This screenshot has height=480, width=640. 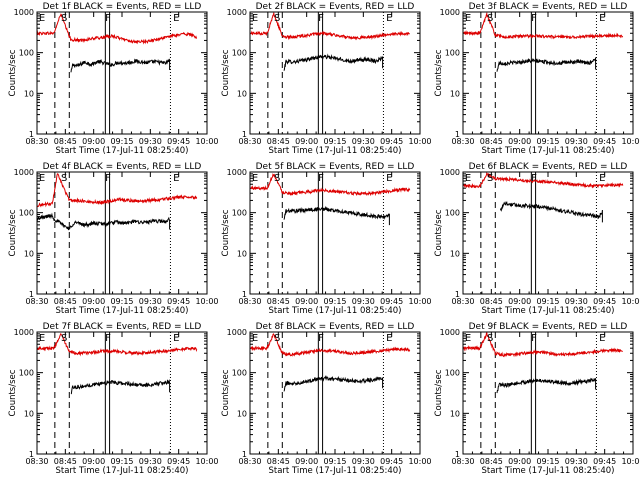 I want to click on chart-title: Det 5f BLACK = Events, RED = LLD, so click(x=335, y=167).